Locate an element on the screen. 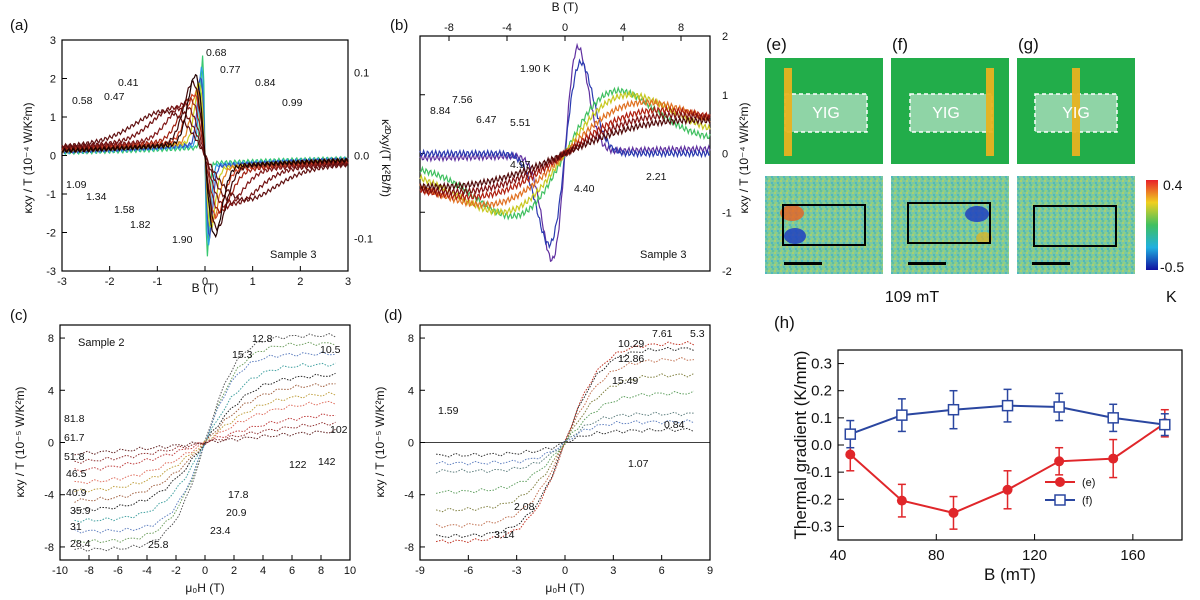 Image resolution: width=1200 pixels, height=600 pixels. y-tick-label: 0.3 is located at coordinates (821, 364).